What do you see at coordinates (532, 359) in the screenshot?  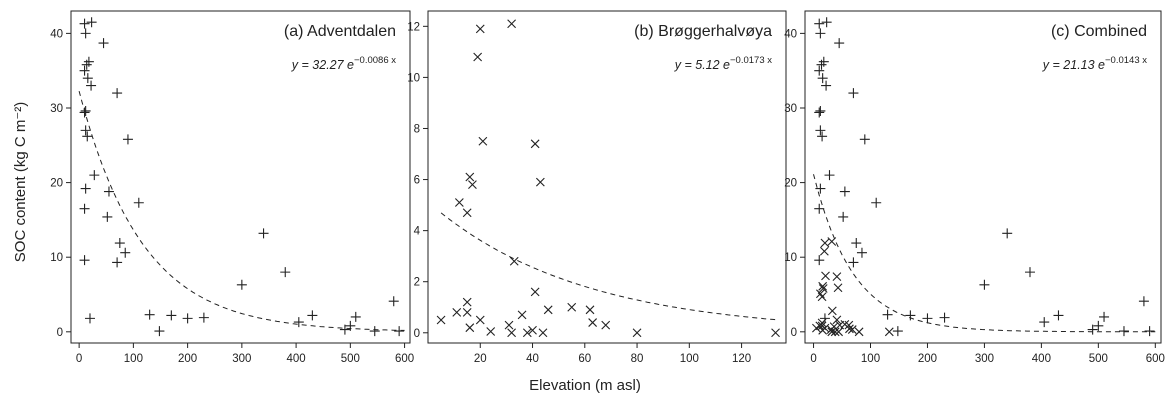 I see `x-tick-label: 40` at bounding box center [532, 359].